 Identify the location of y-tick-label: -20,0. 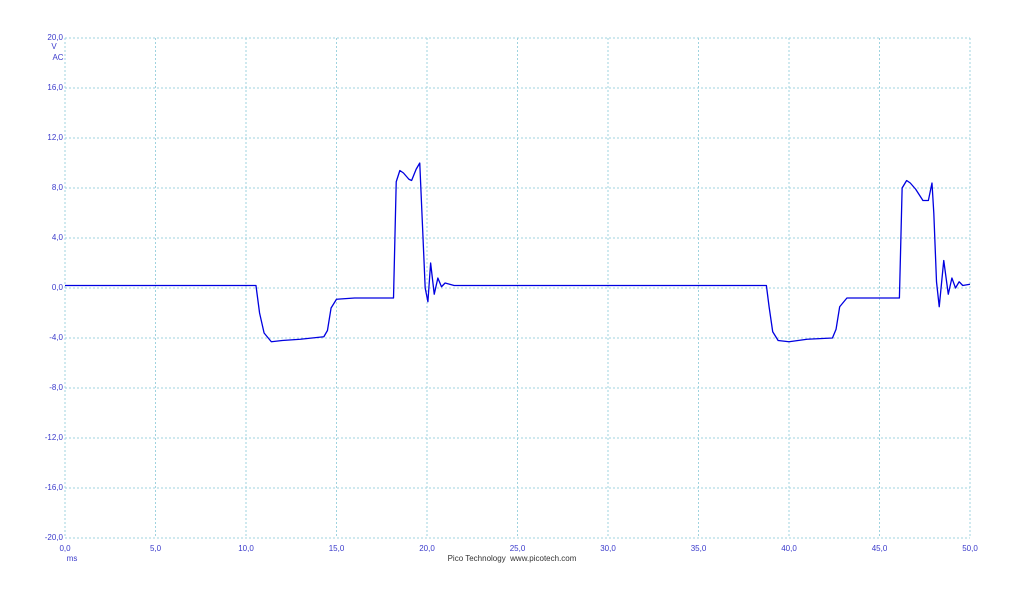
(54, 537).